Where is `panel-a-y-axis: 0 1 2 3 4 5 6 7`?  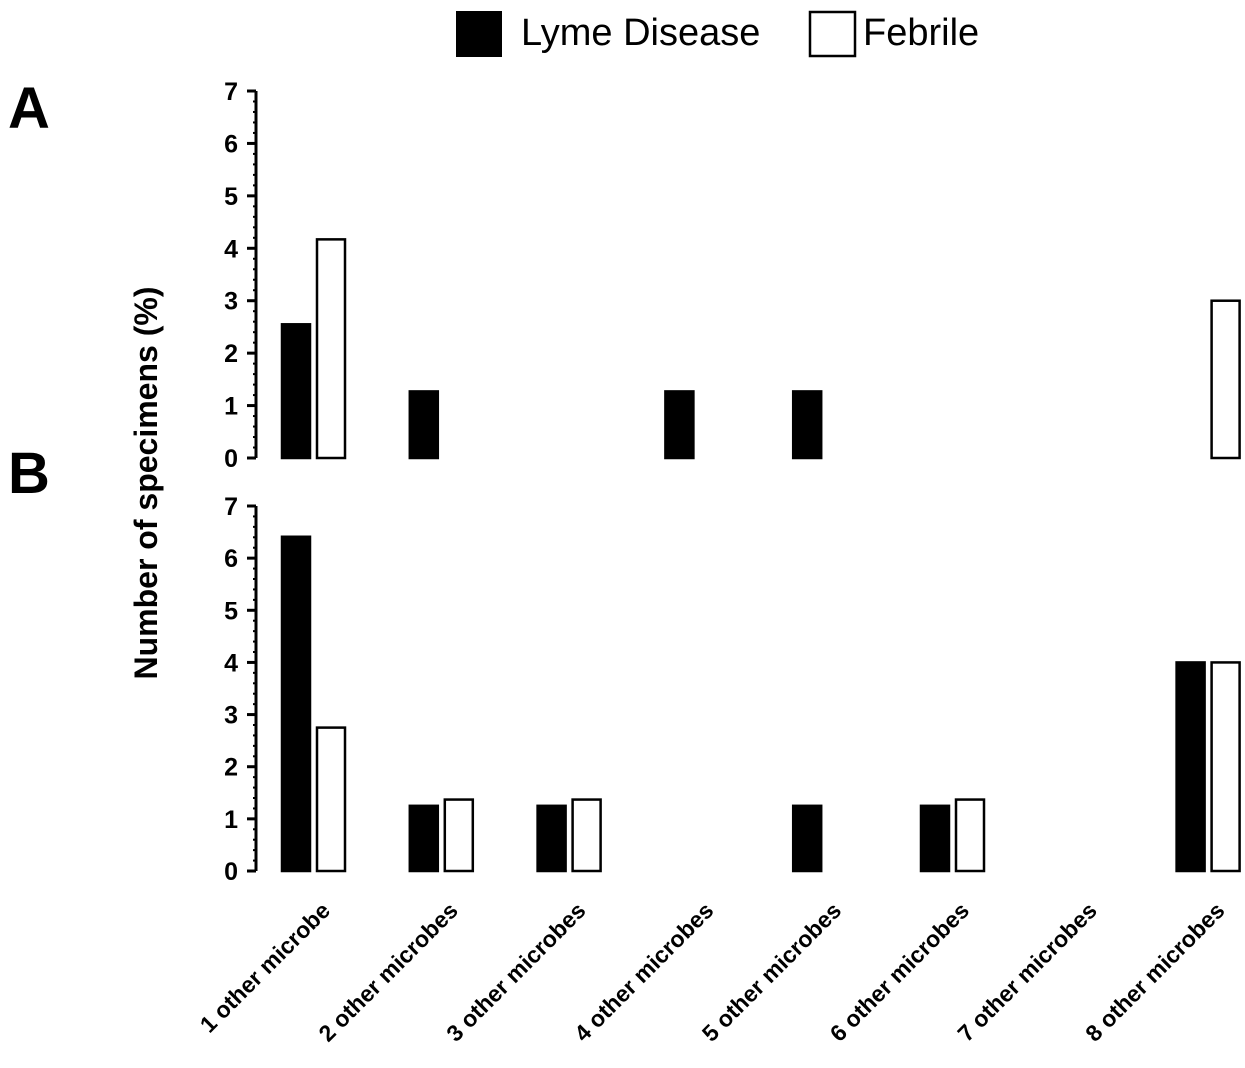
panel-a-y-axis: 0 1 2 3 4 5 6 7 is located at coordinates (241, 275).